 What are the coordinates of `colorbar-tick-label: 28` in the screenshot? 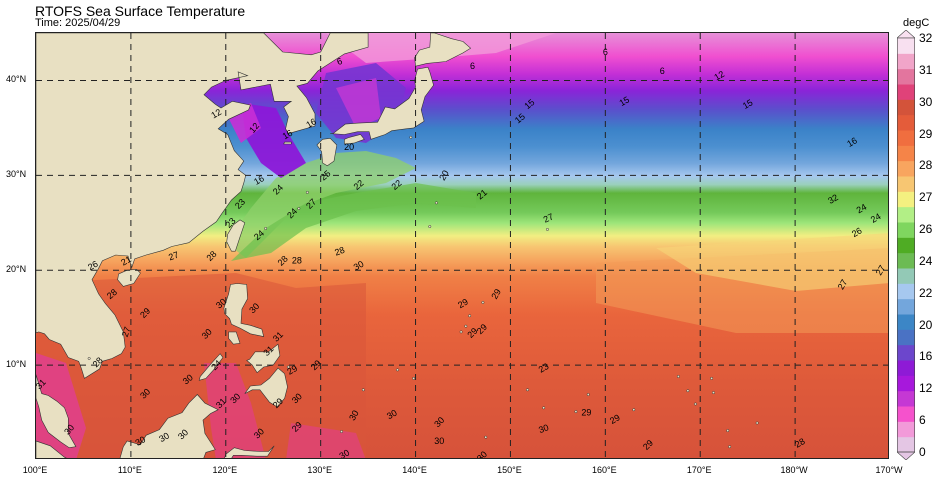 It's located at (926, 165).